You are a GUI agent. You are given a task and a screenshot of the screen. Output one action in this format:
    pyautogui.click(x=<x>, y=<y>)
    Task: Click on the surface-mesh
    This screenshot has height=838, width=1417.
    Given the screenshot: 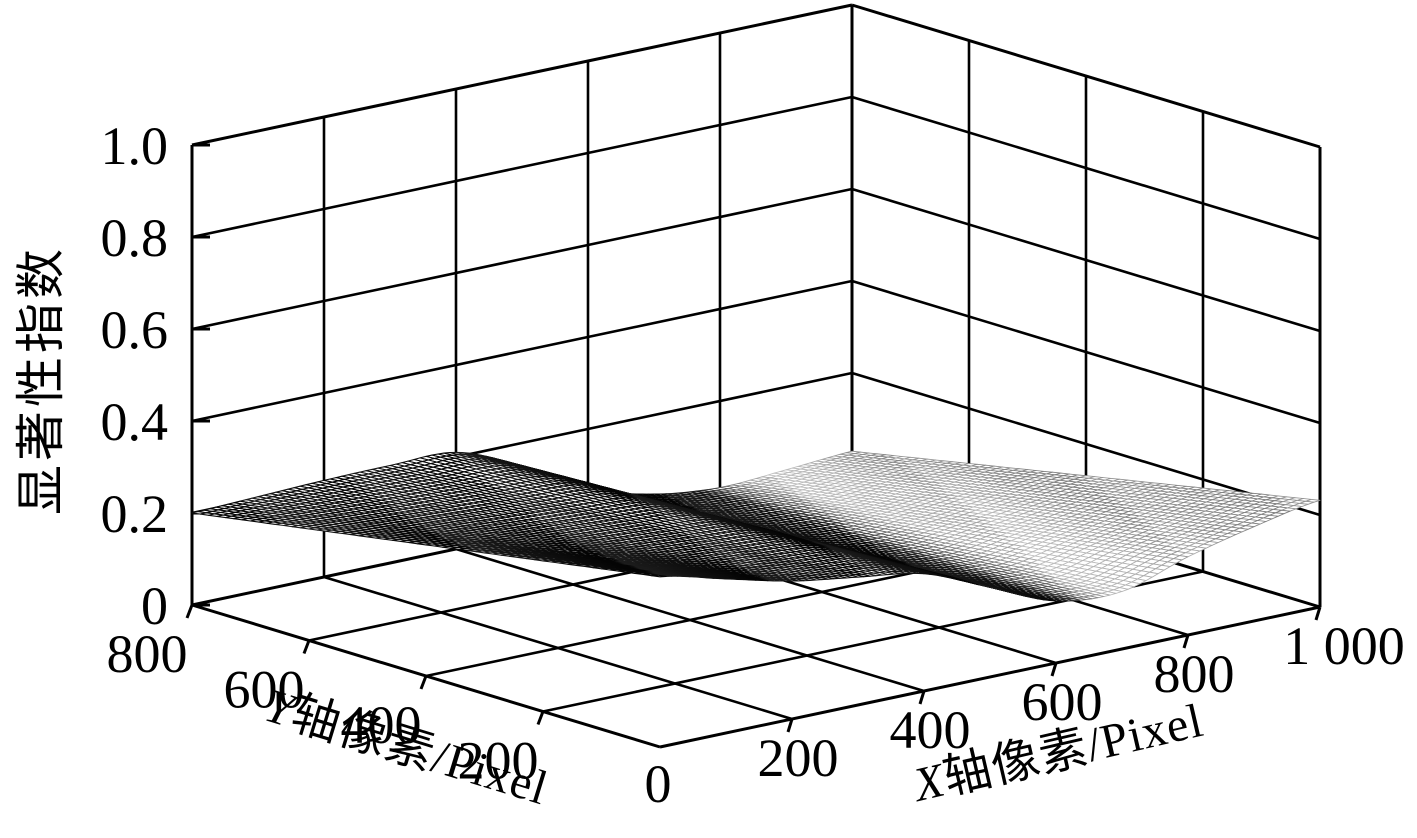 What is the action you would take?
    pyautogui.click(x=756, y=526)
    